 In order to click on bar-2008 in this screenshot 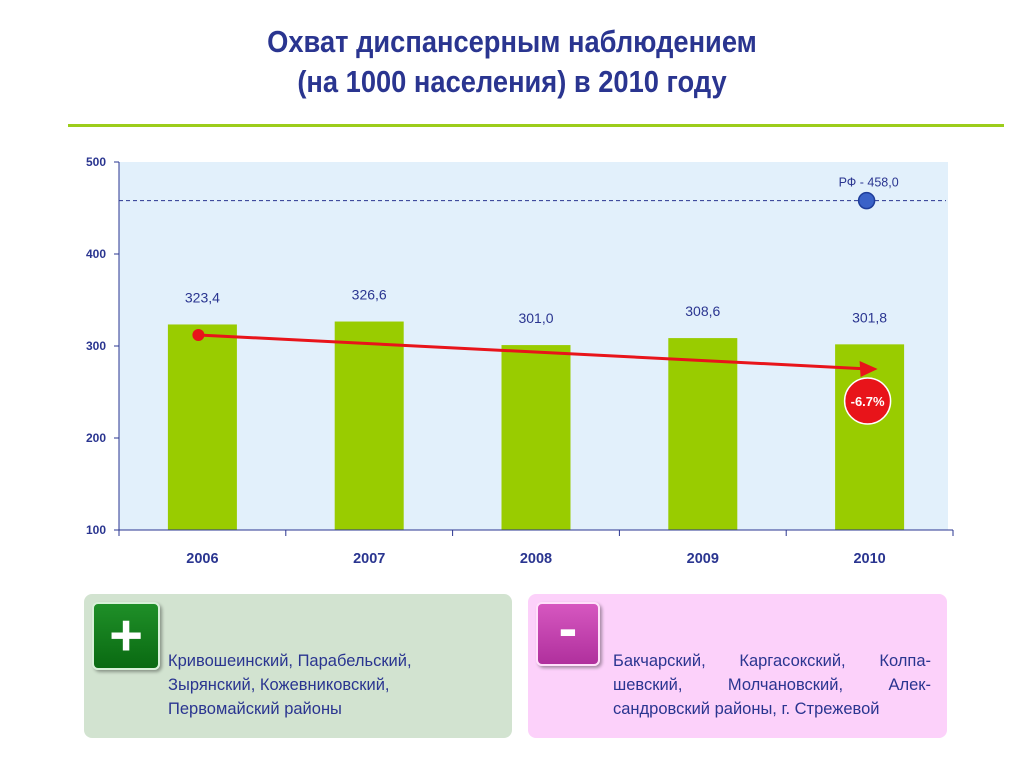, I will do `click(536, 437)`.